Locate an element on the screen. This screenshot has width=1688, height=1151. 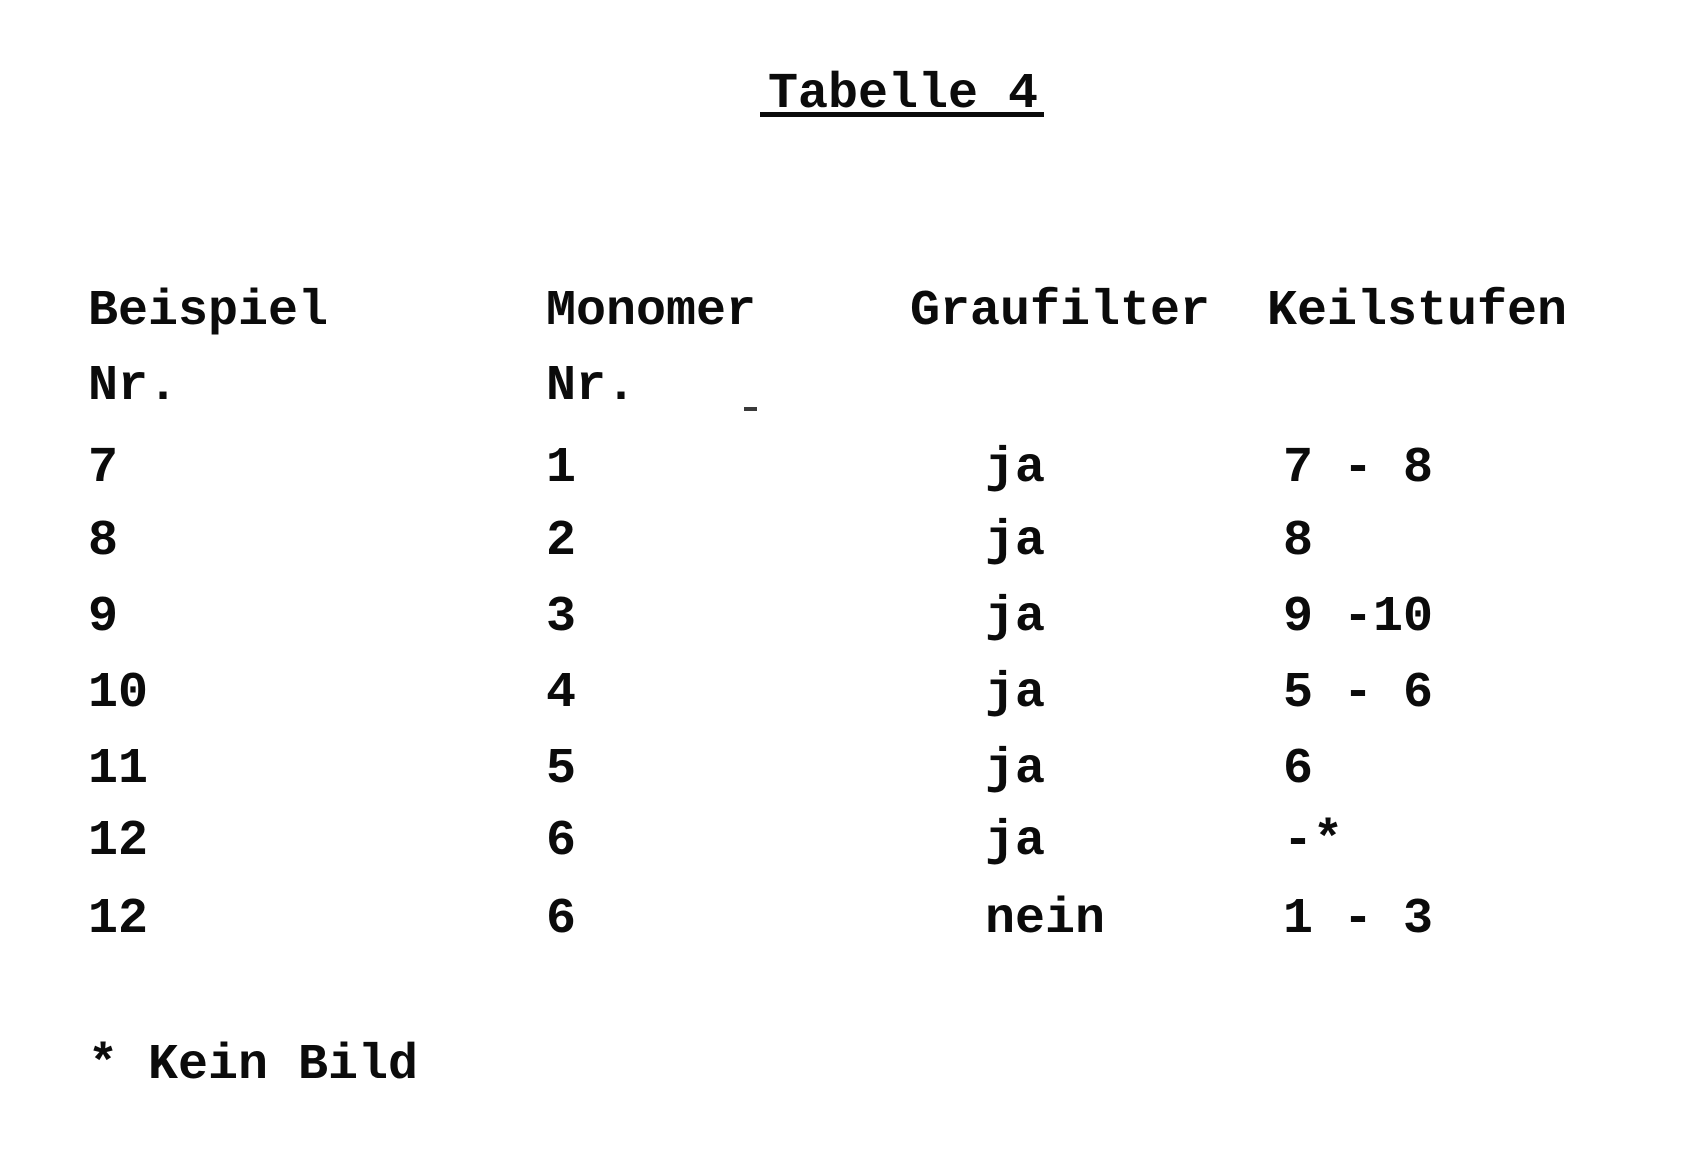
table-row: 12 6 nein 1 - 3 is located at coordinates (844, 921).